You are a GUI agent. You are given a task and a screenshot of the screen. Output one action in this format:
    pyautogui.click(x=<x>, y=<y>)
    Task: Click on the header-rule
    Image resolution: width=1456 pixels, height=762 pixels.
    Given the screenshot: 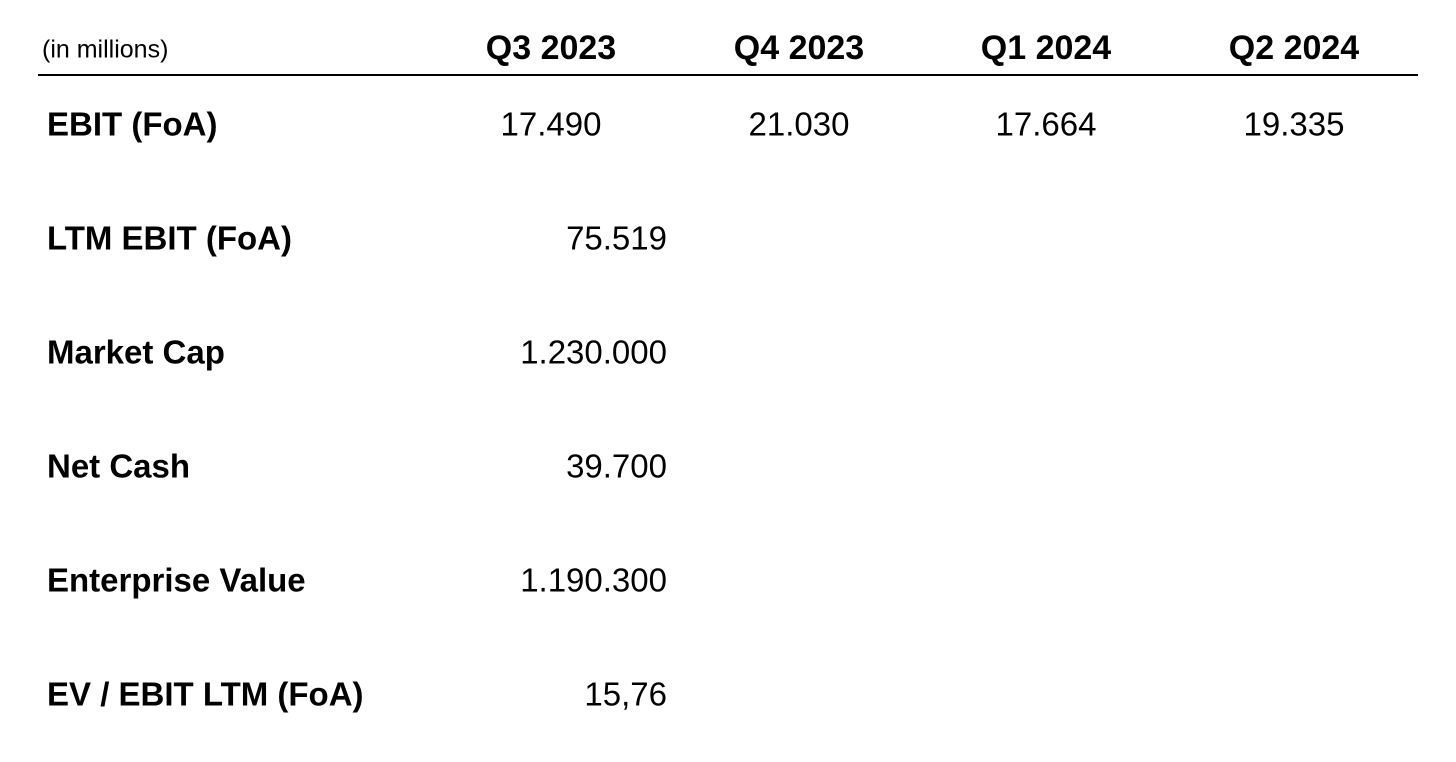 What is the action you would take?
    pyautogui.click(x=728, y=75)
    